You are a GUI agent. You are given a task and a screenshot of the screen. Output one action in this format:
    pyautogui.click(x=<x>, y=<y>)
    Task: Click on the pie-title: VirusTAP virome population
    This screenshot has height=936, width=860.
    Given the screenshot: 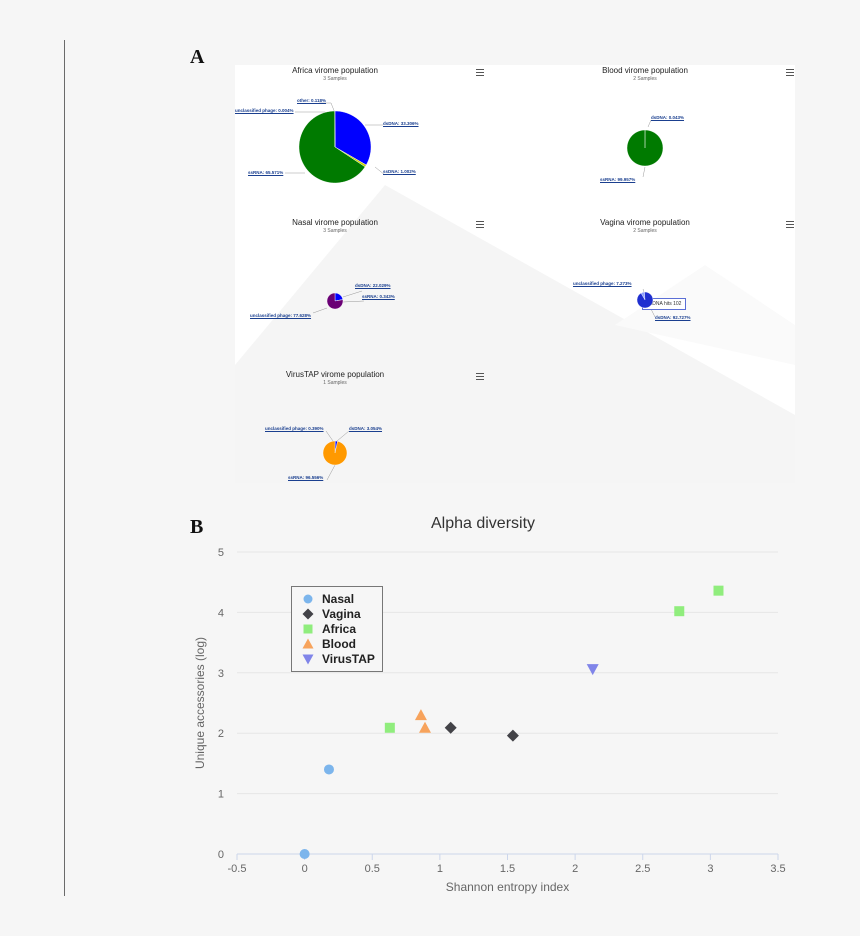 What is the action you would take?
    pyautogui.click(x=335, y=374)
    